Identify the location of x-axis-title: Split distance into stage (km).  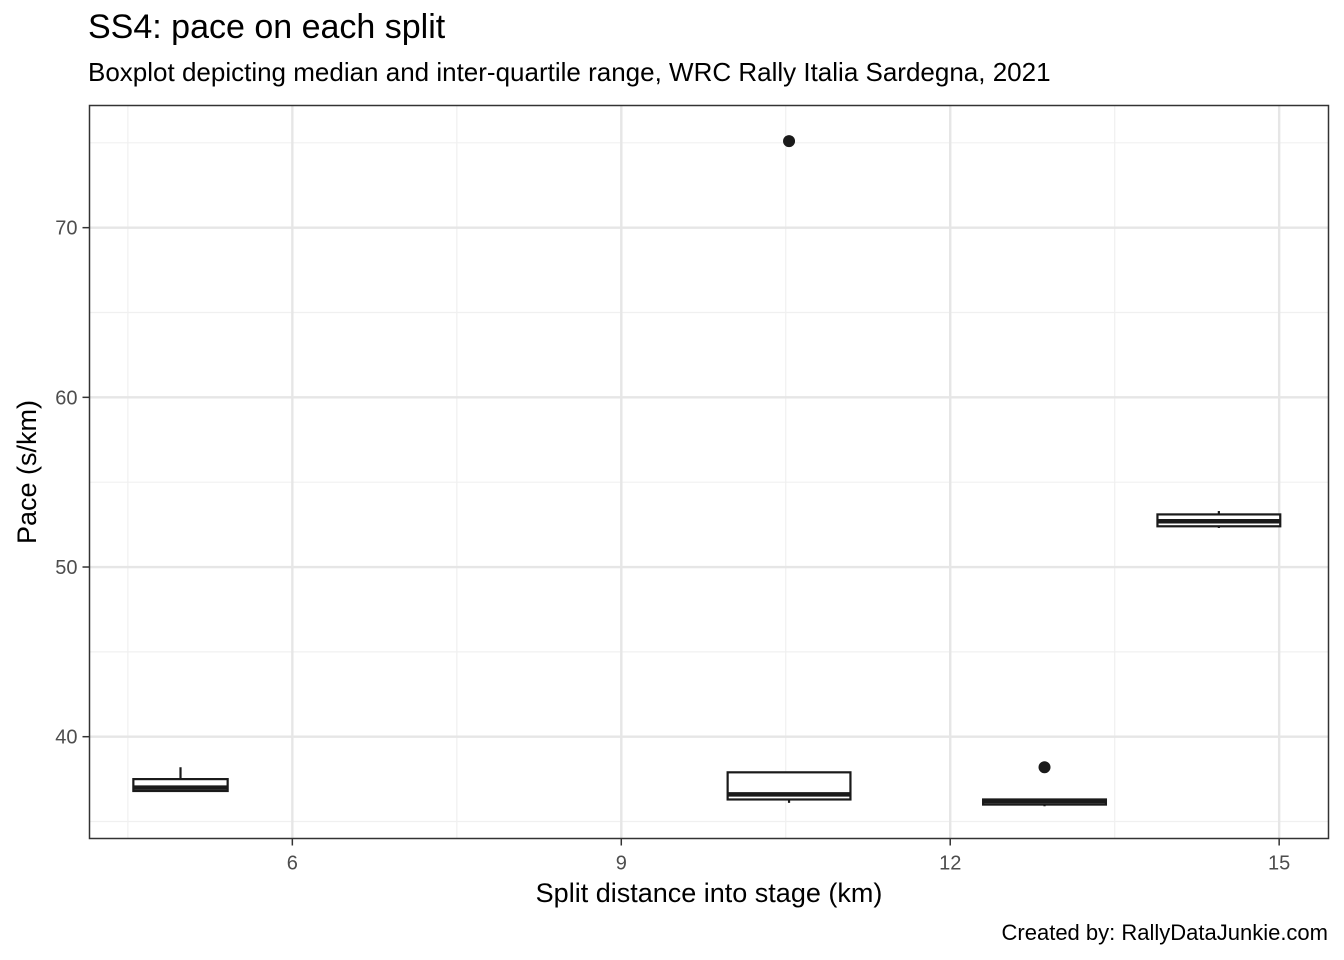
(709, 893).